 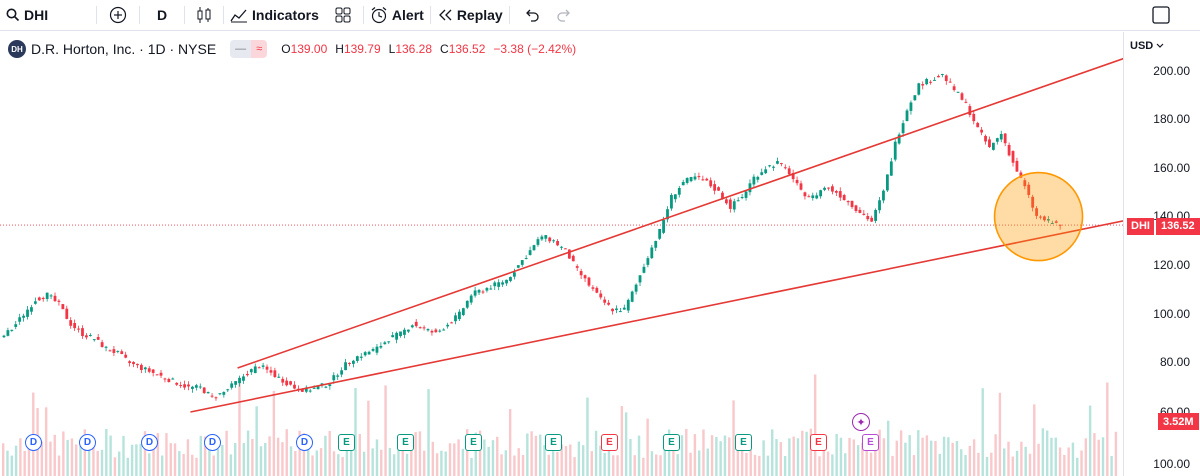 What do you see at coordinates (532, 15) in the screenshot?
I see `undo-button` at bounding box center [532, 15].